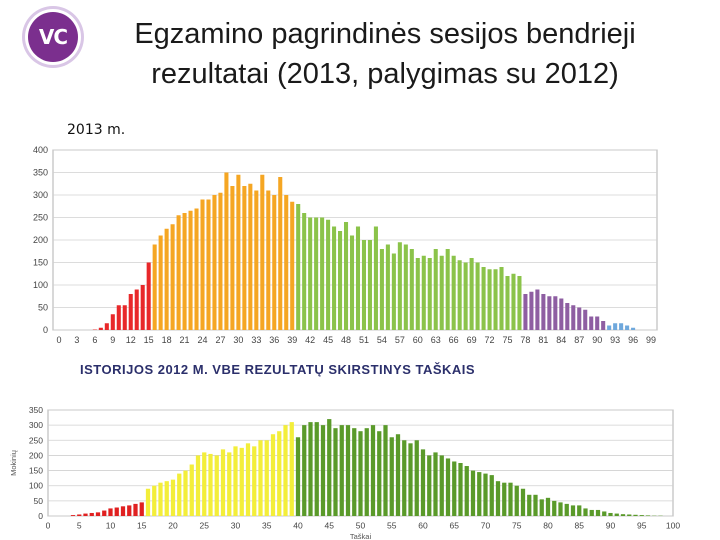 This screenshot has width=720, height=540. What do you see at coordinates (364, 340) in the screenshot?
I see `x-tick-label: 51` at bounding box center [364, 340].